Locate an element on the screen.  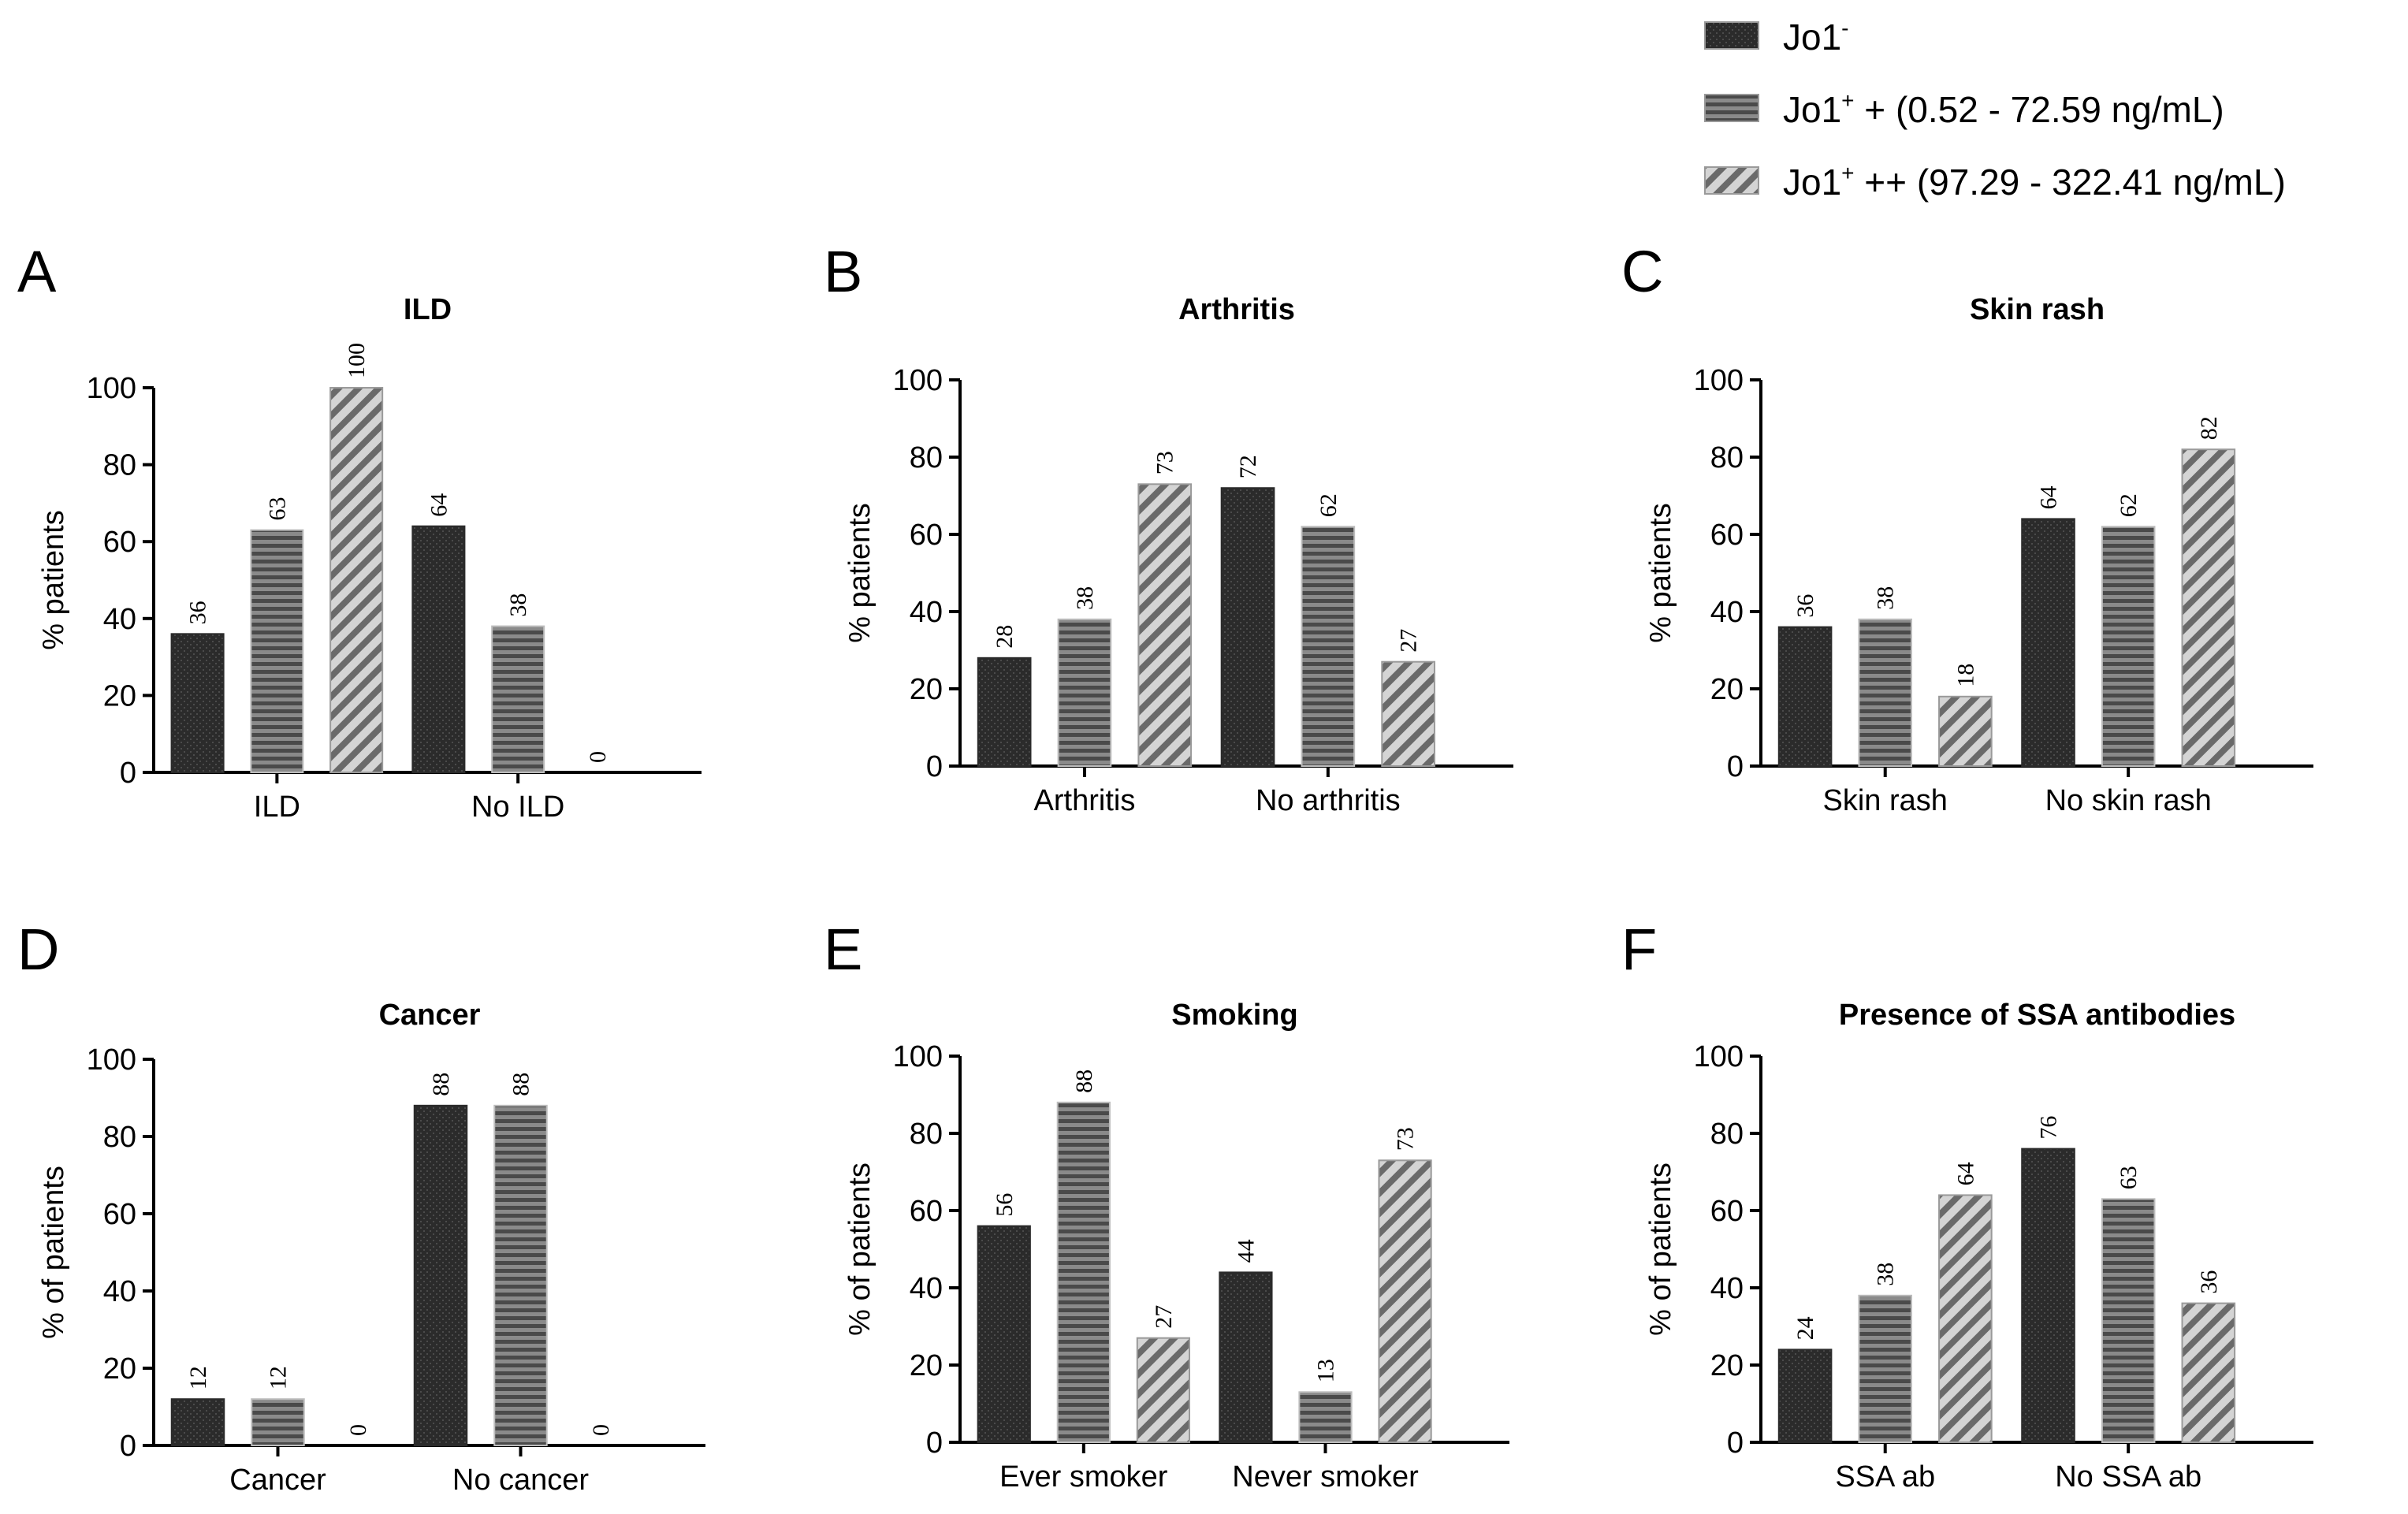
data-label: 73 is located at coordinates (1406, 1139).